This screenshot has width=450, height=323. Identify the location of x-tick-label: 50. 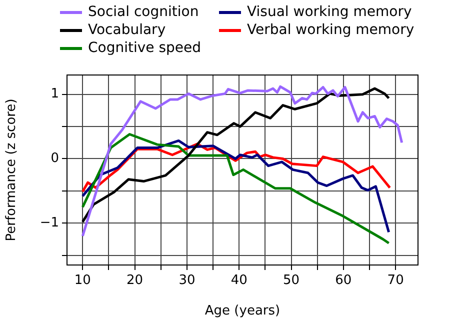
(291, 280).